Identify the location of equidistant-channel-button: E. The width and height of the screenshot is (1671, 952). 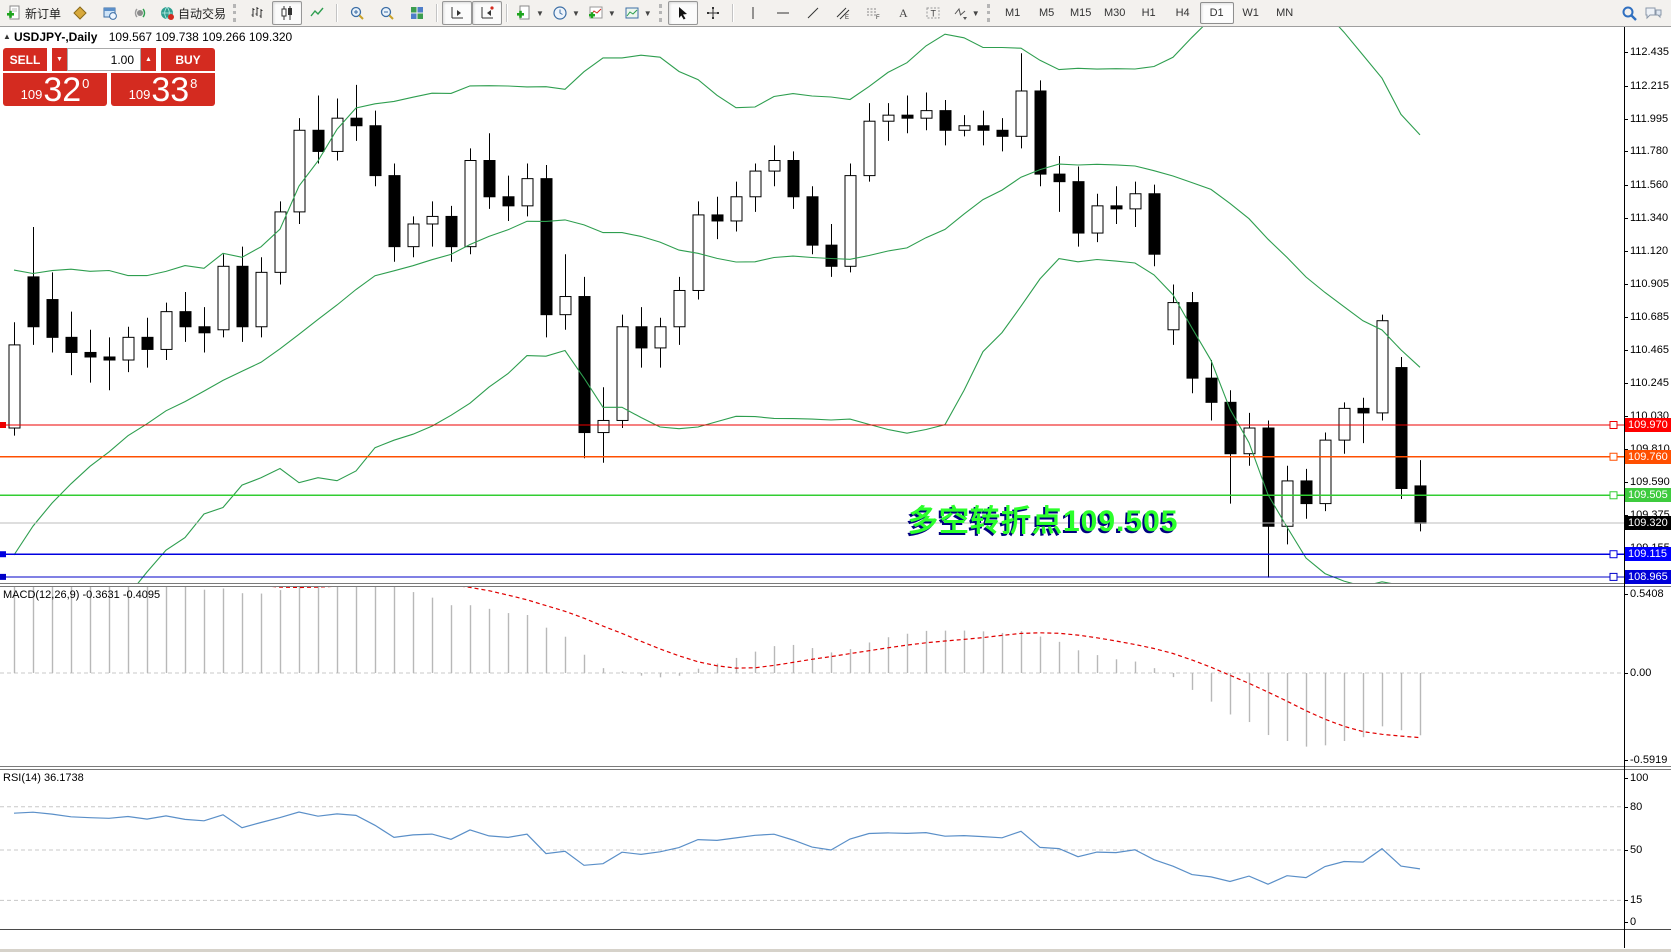
(843, 13).